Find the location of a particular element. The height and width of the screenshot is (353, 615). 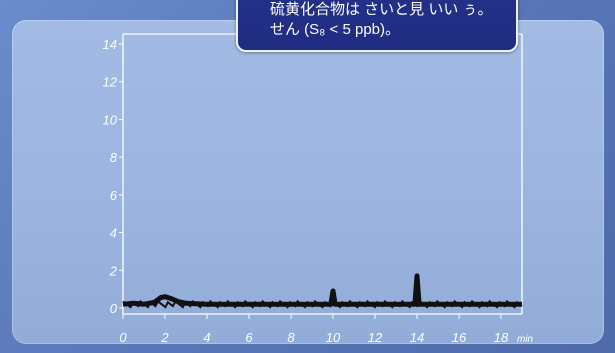

callout-box: 硫黄化合物は さいと見 いい ぅ。 せん (S₈ < 5 ppb)。 is located at coordinates (377, 26).